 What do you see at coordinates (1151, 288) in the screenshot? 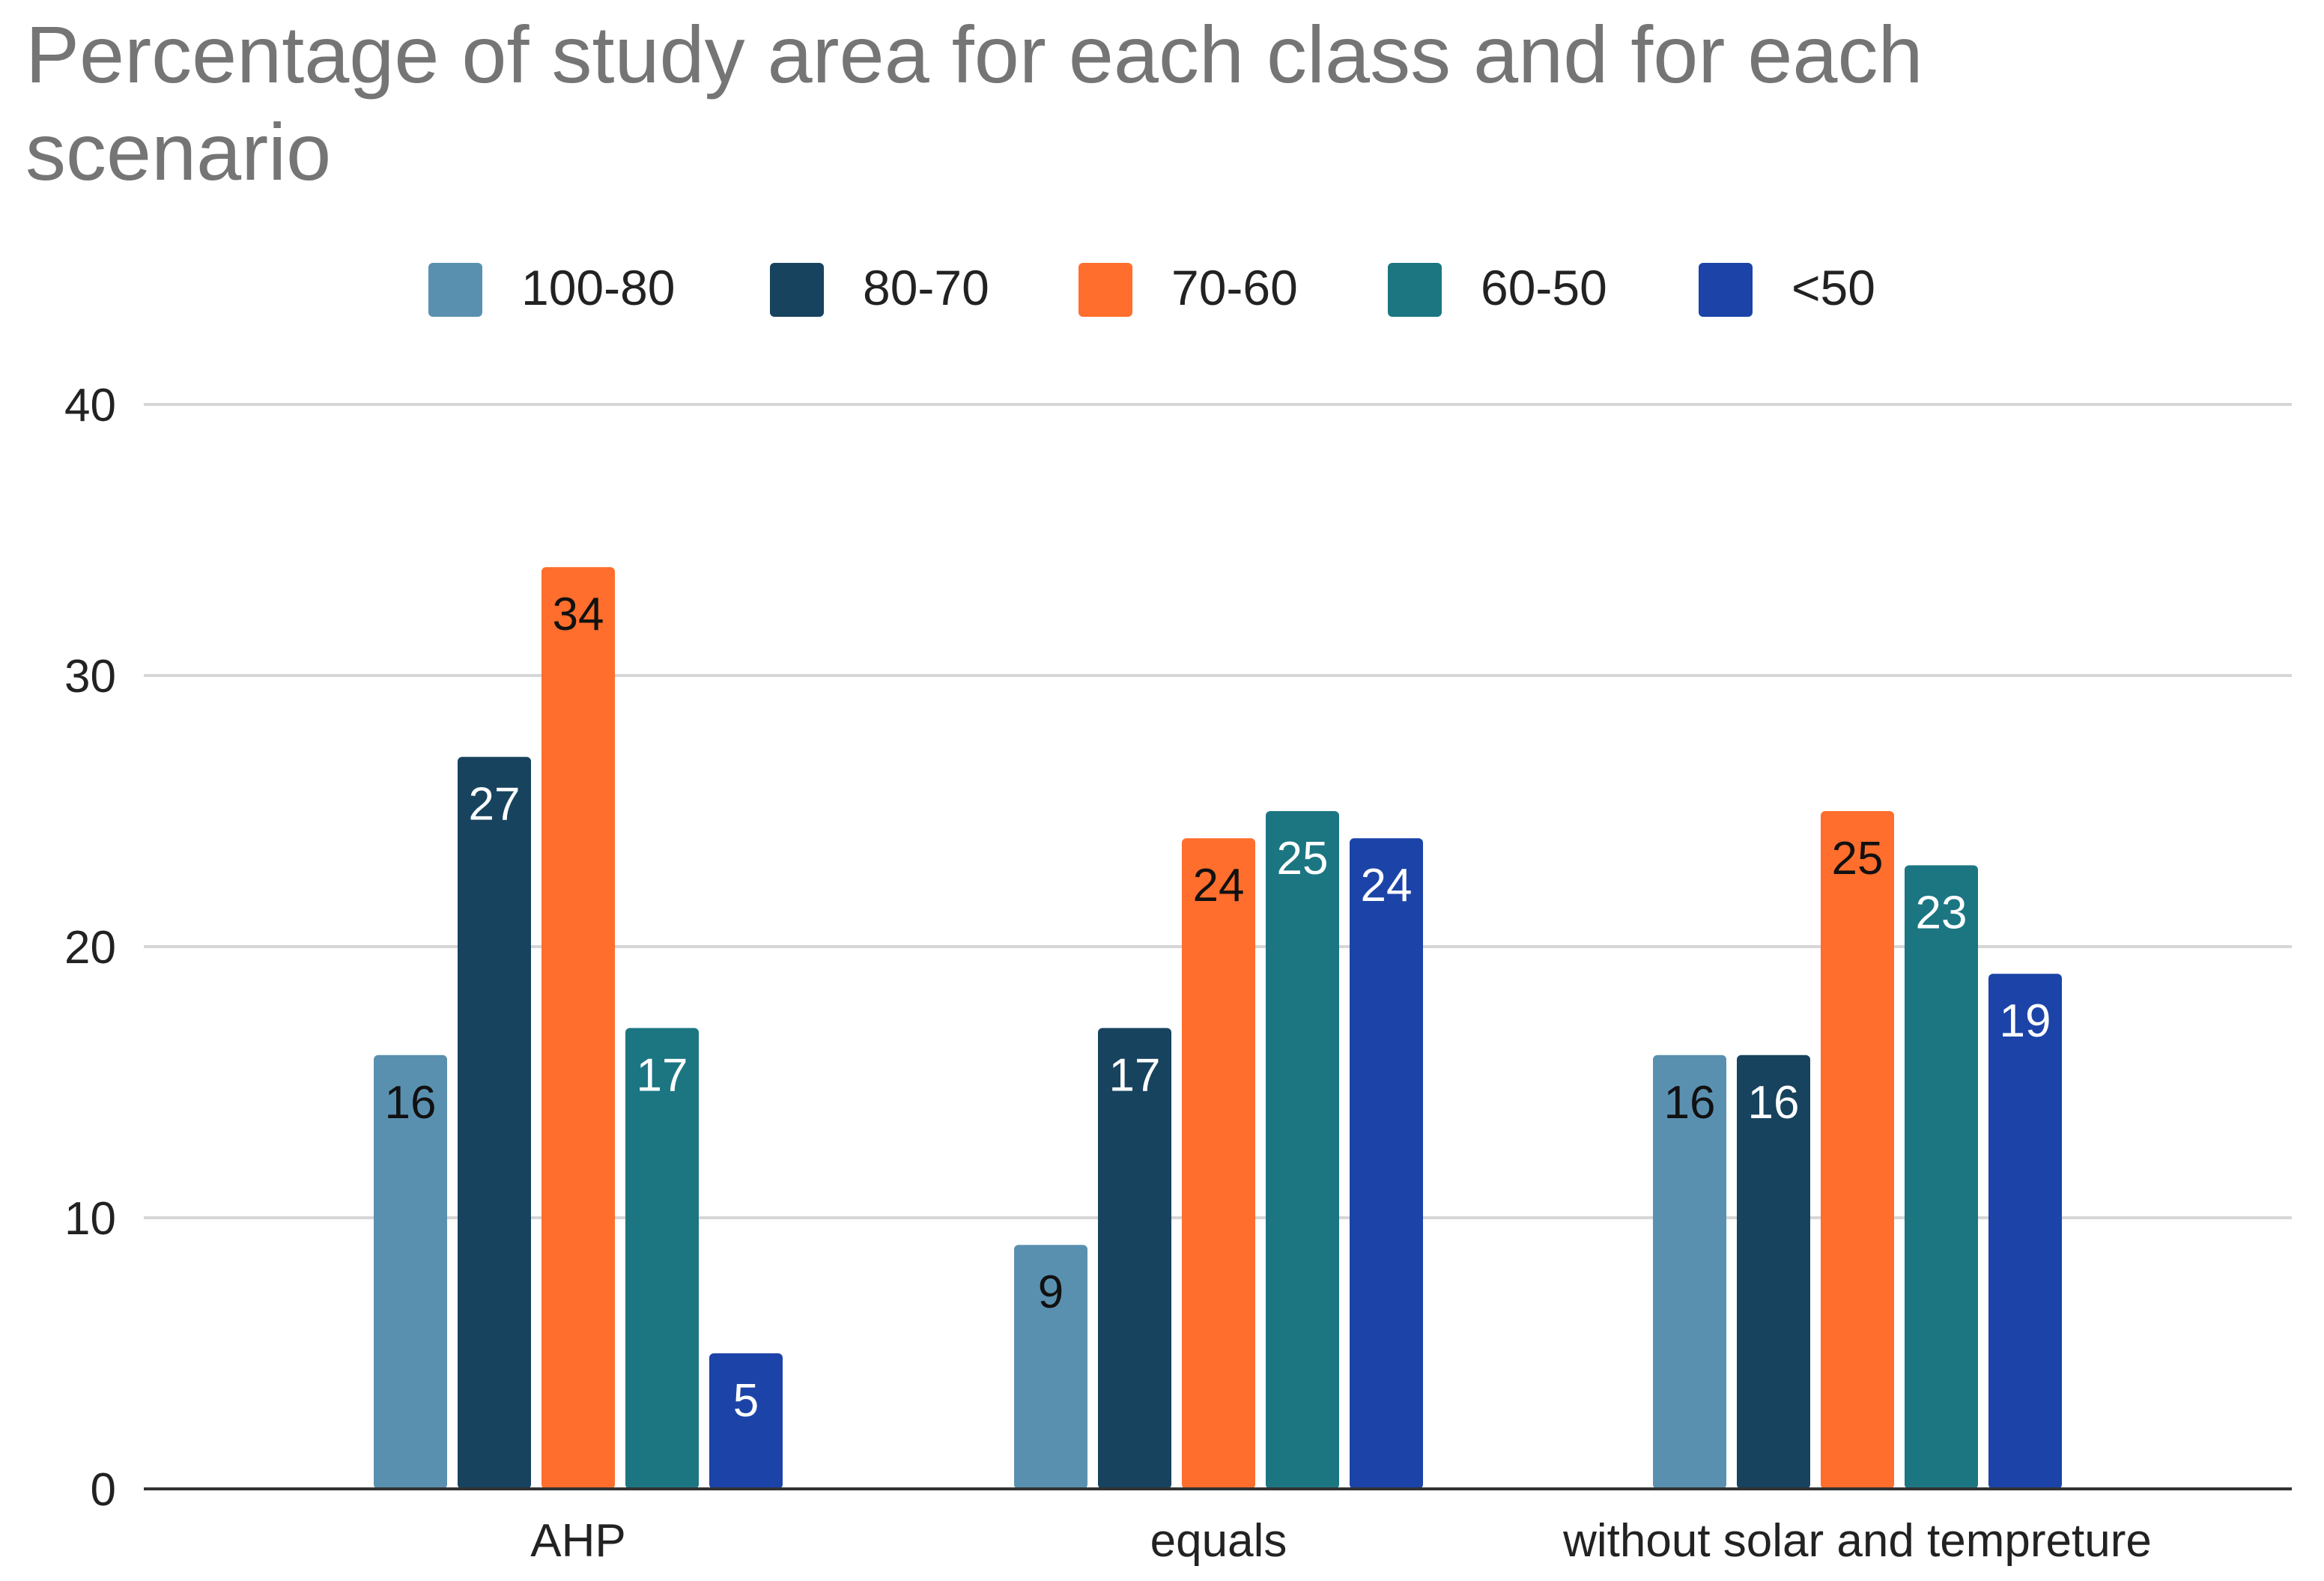
I see `legend: 100-80 80-70 70-60 60-50 <50` at bounding box center [1151, 288].